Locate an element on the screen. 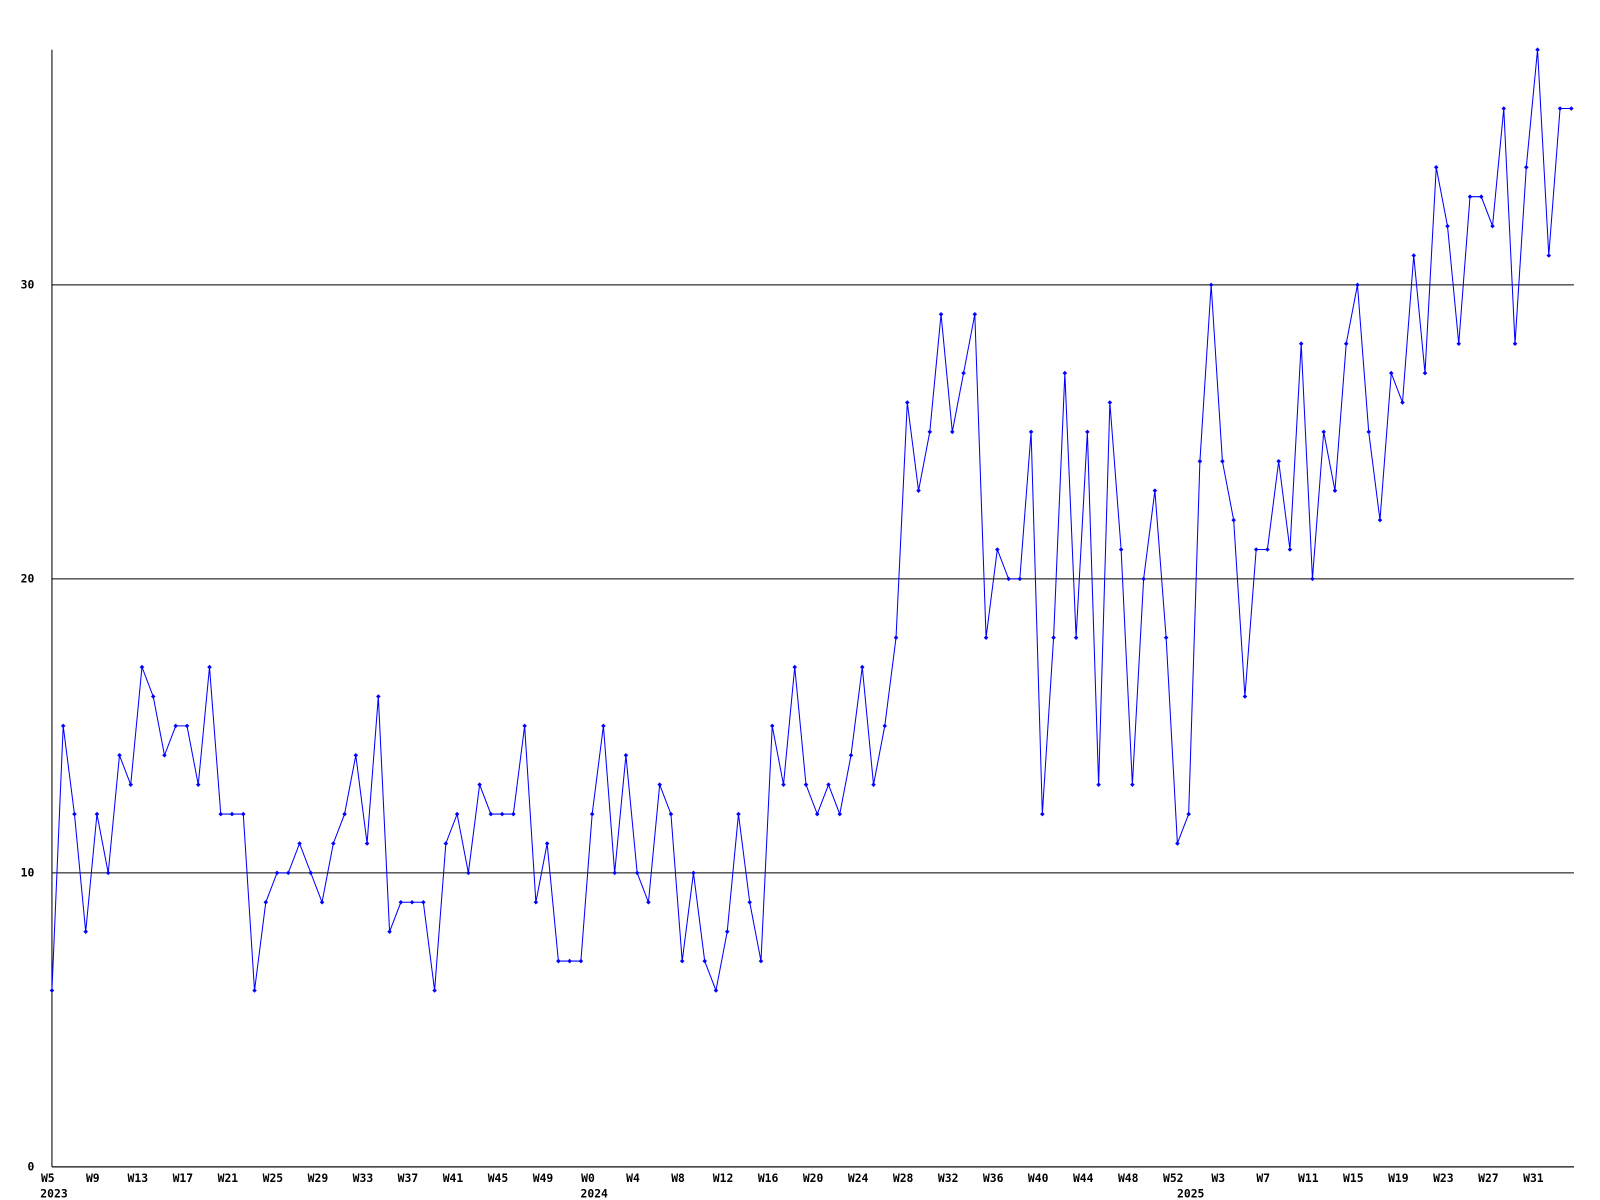 Image resolution: width=1600 pixels, height=1200 pixels. x-tick-label: W15 is located at coordinates (1353, 1178).